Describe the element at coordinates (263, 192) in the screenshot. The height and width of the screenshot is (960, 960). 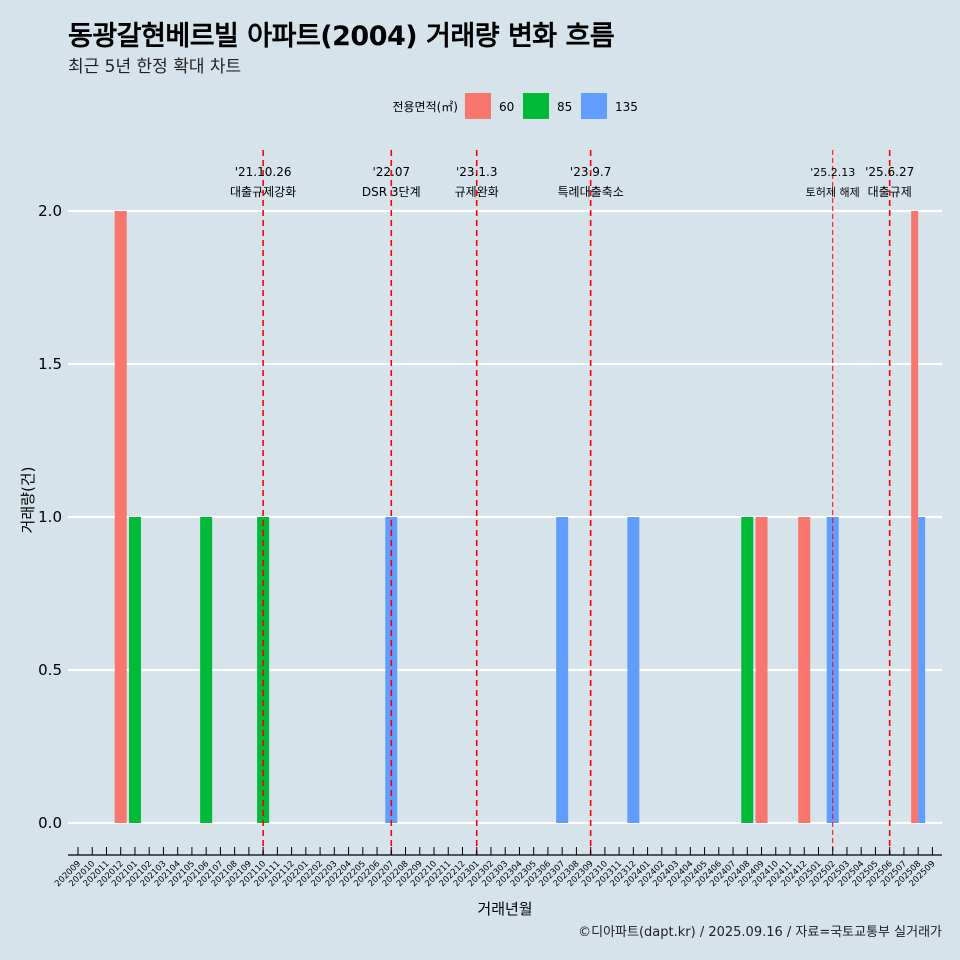
I see `event-label: 대출규제강화` at that location.